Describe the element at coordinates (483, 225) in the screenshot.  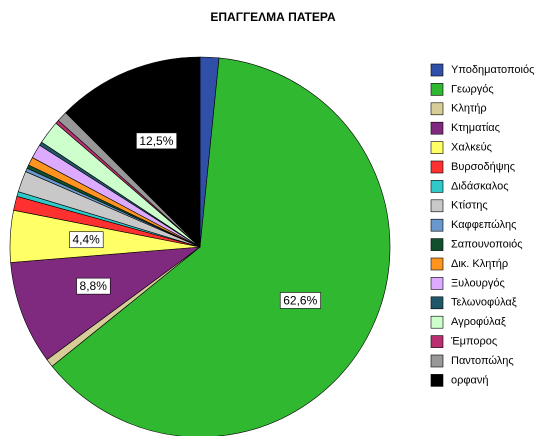
I see `legend-label: Καφφεπώλης` at that location.